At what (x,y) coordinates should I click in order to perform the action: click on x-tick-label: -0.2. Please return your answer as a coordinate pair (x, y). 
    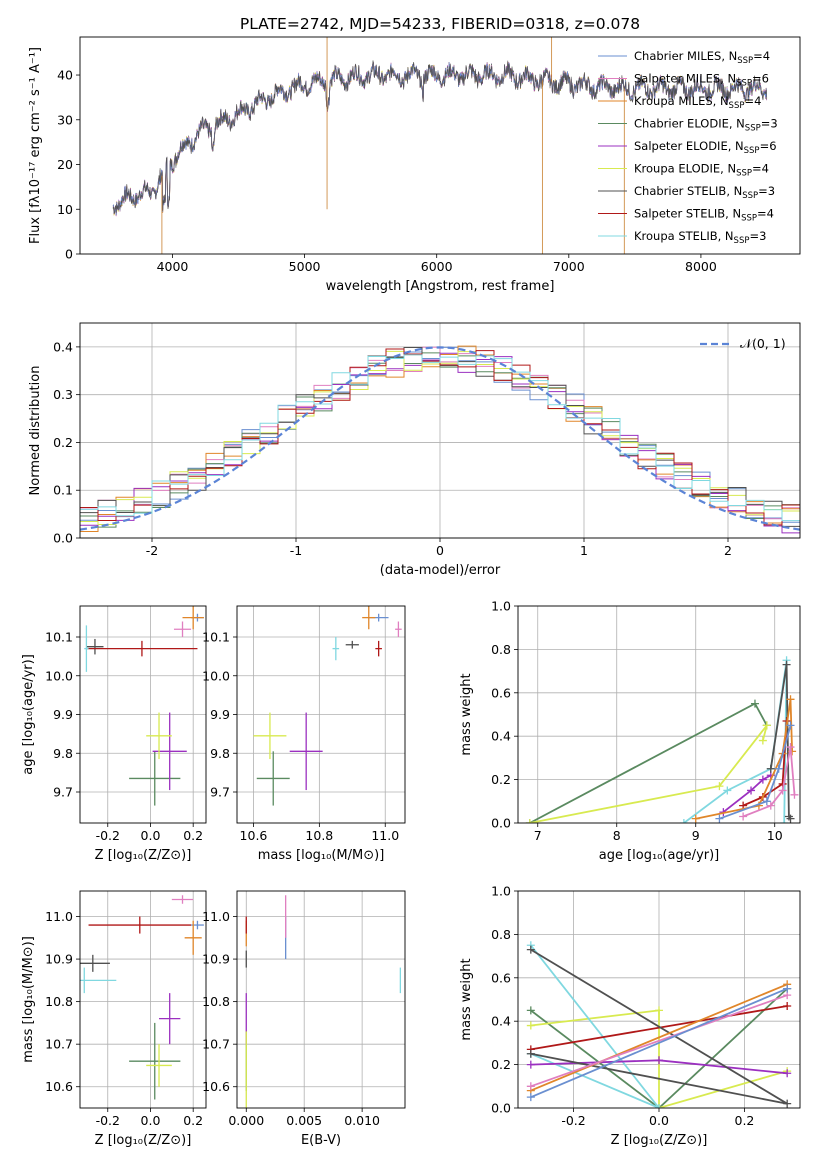
    Looking at the image, I should click on (573, 1120).